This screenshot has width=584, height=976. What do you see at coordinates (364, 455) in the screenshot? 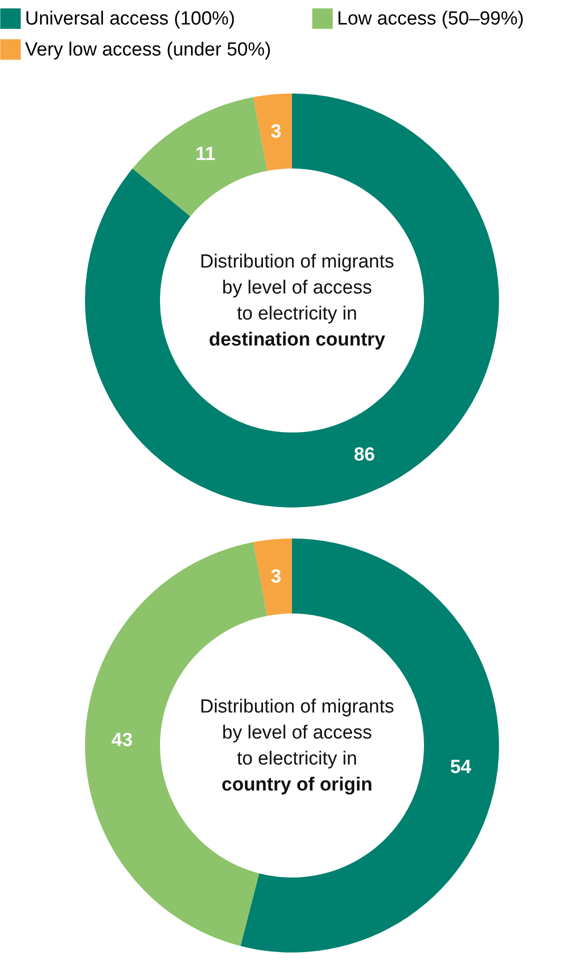
I see `data-label: 86` at bounding box center [364, 455].